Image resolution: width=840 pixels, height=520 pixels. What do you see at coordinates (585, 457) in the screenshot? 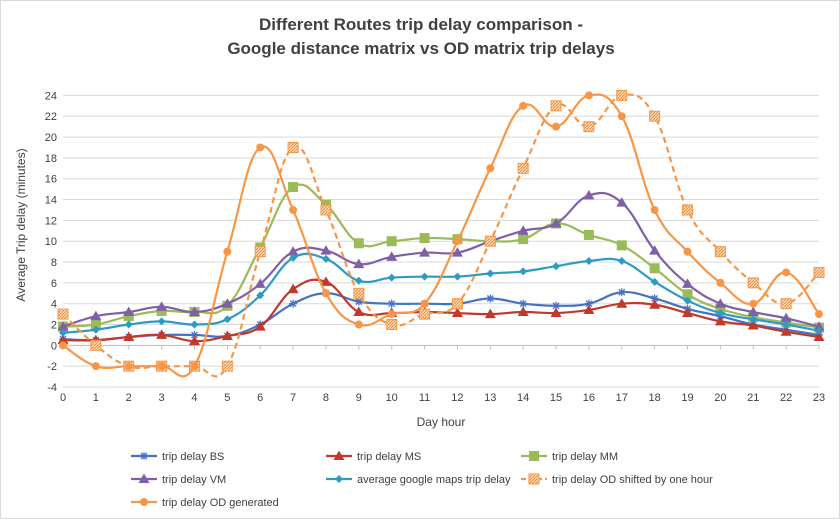
I see `legend-label: trip delay MM` at bounding box center [585, 457].